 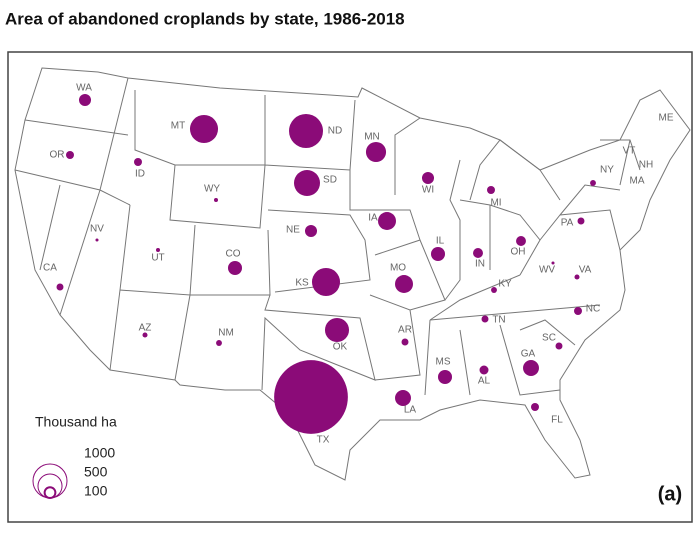 I want to click on state-label: KY, so click(x=505, y=284).